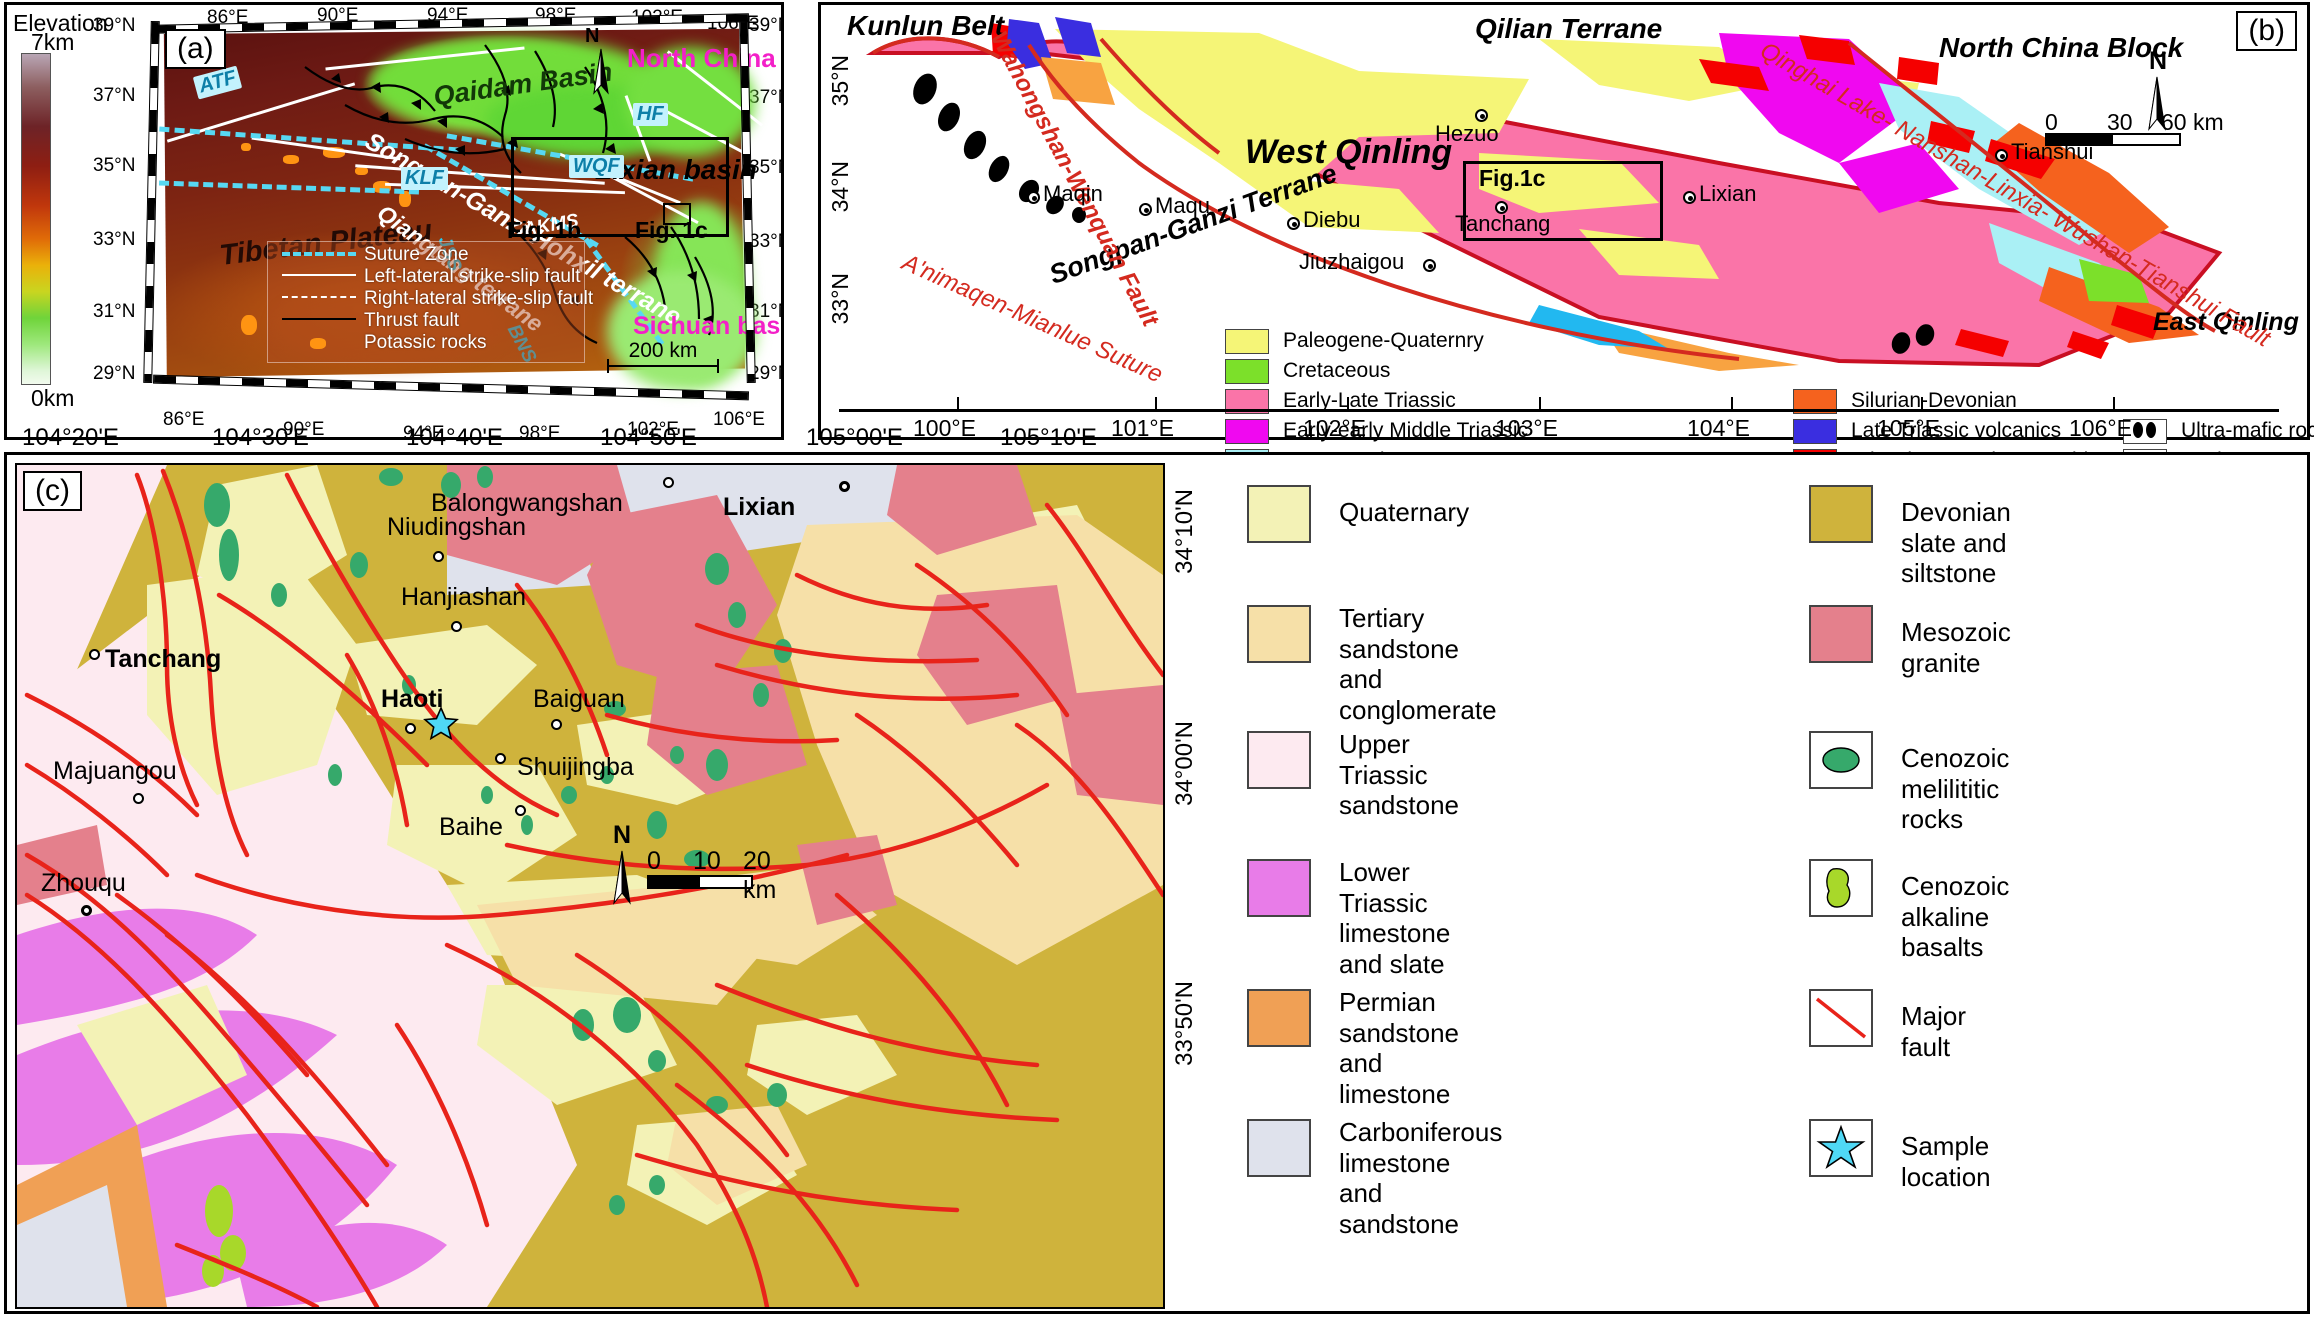 The width and height of the screenshot is (2314, 1317). What do you see at coordinates (650, 114) in the screenshot?
I see `fault-label-hf: HF` at bounding box center [650, 114].